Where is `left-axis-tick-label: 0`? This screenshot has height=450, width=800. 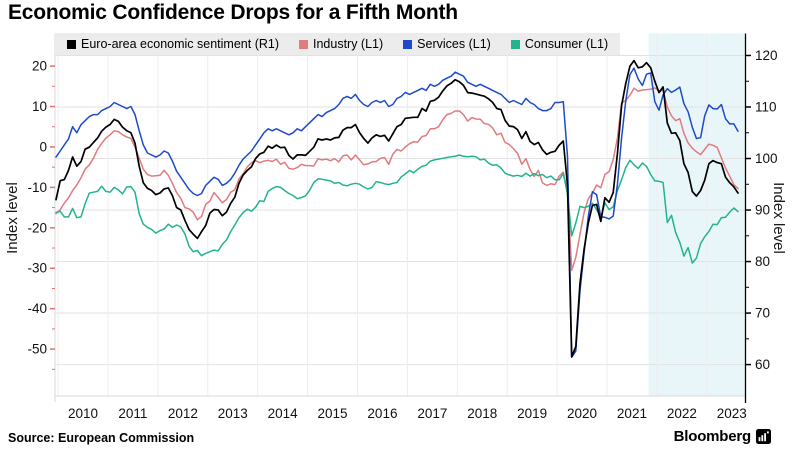
left-axis-tick-label: 0 is located at coordinates (43, 146).